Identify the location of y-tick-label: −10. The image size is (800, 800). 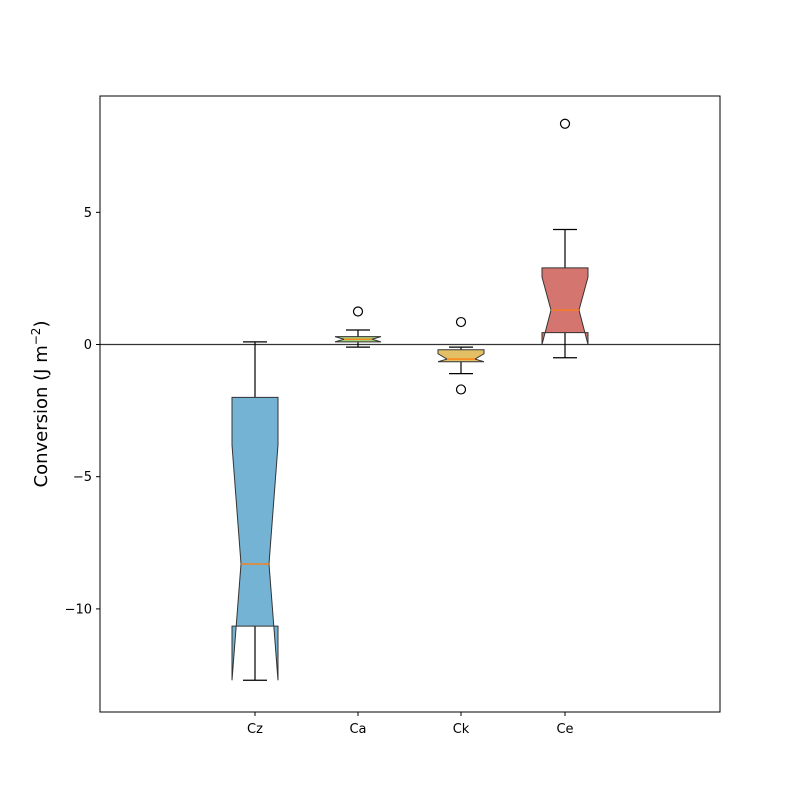
(78, 609).